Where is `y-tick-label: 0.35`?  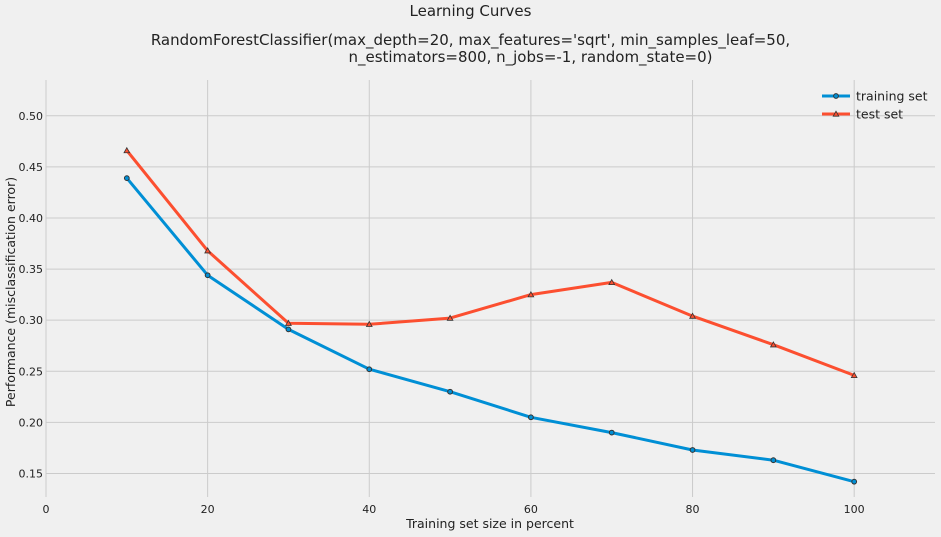 y-tick-label: 0.35 is located at coordinates (31, 269).